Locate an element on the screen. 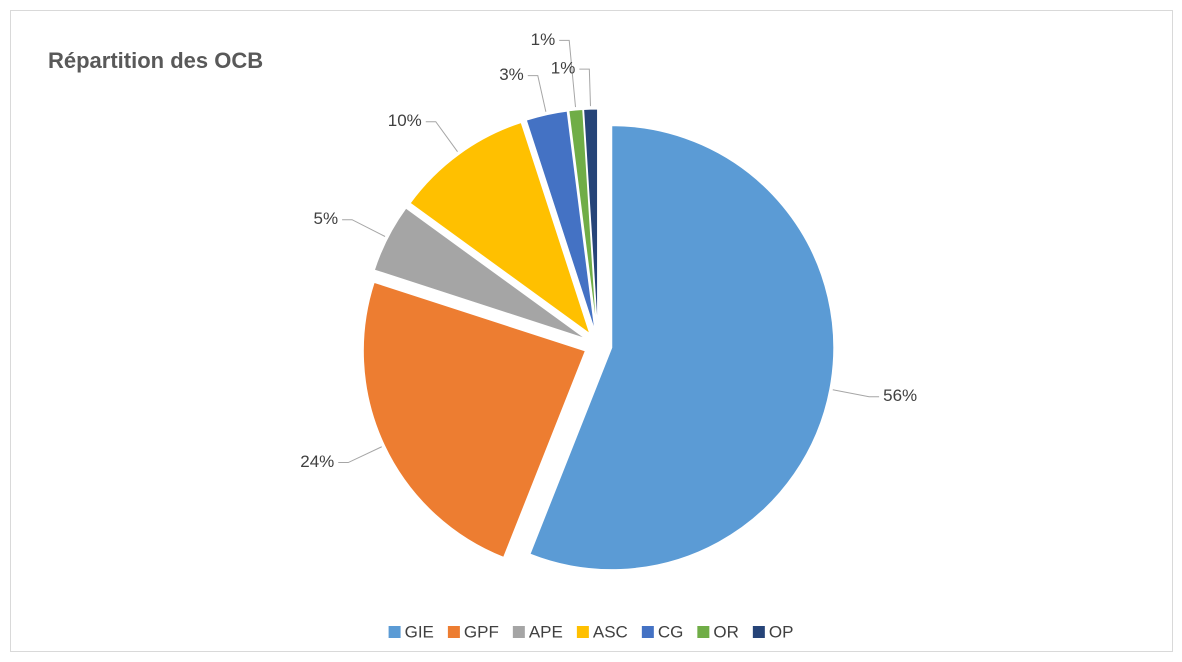  chart-title: Répartition des OCB is located at coordinates (155, 60).